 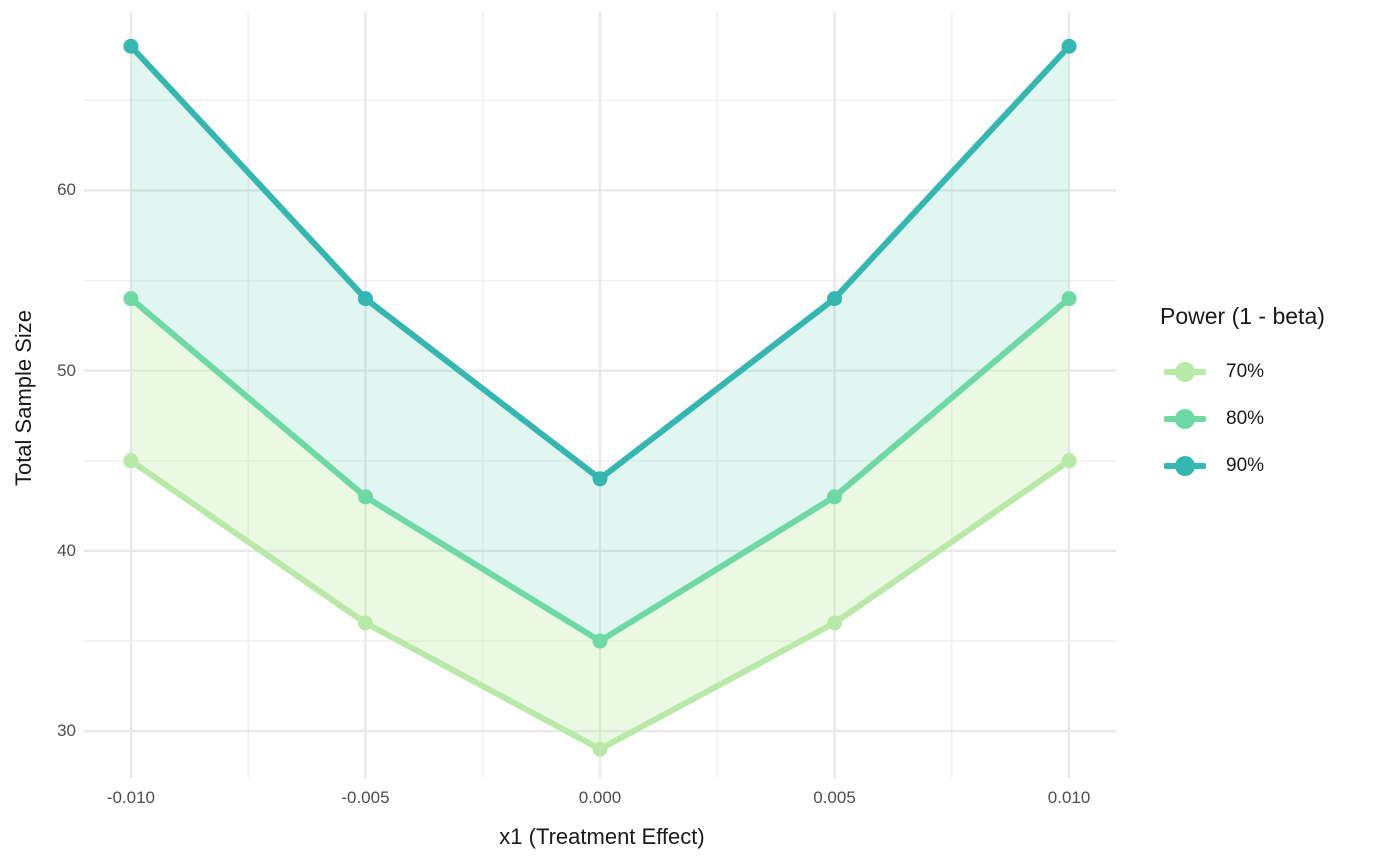 What do you see at coordinates (1069, 797) in the screenshot?
I see `x-tick-label: 0.010` at bounding box center [1069, 797].